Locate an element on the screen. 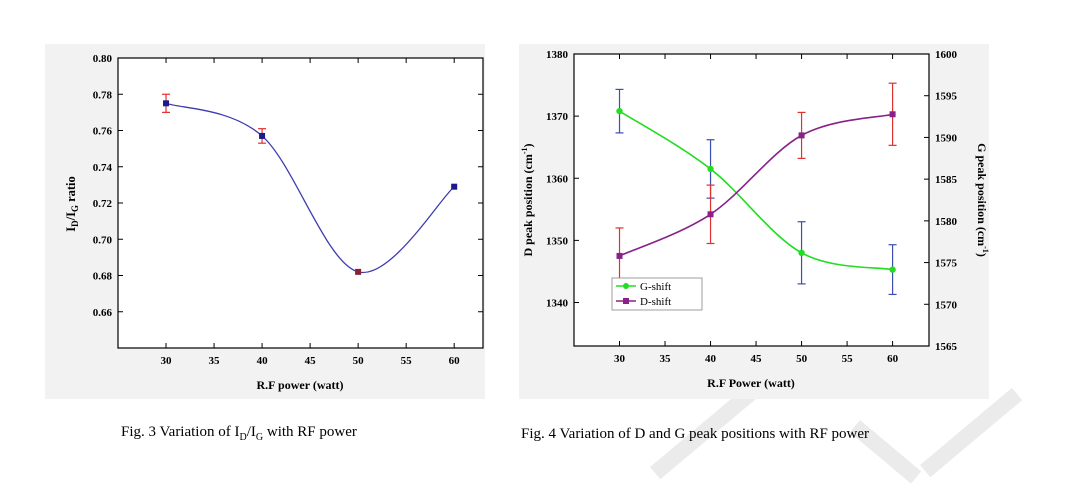 The height and width of the screenshot is (484, 1066). y-left-tick-label: 1370 is located at coordinates (557, 117).